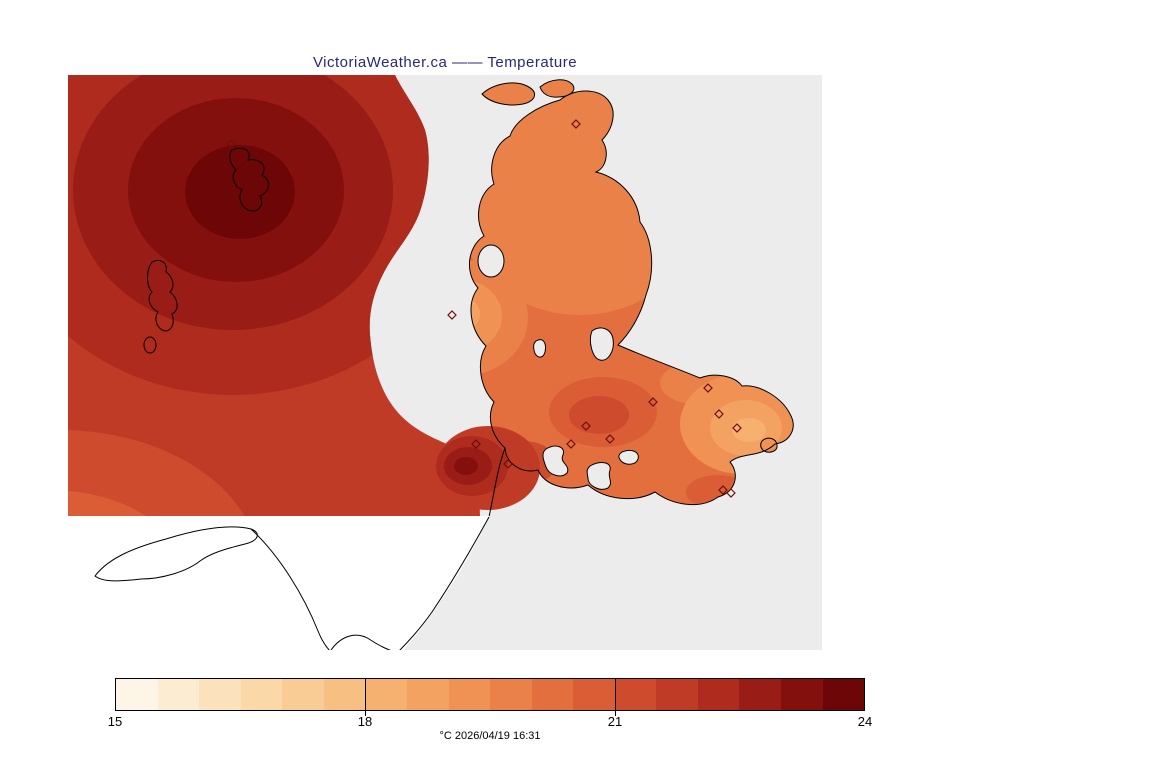 This screenshot has width=1152, height=768. I want to click on colorbar-tick-label: 21, so click(615, 721).